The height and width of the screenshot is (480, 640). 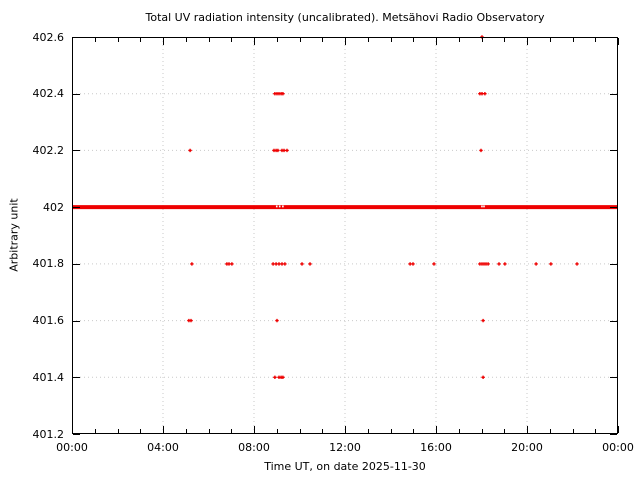 I want to click on y-tick-label: 401.2, so click(x=48, y=434).